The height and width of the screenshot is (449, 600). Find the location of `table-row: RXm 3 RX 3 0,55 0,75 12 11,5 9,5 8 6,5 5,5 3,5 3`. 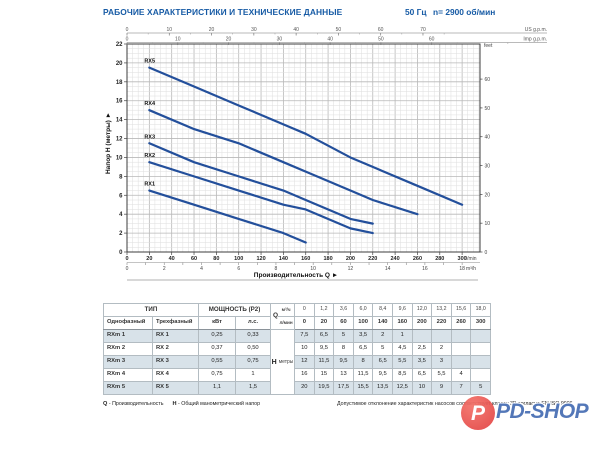

table-row: RXm 3 RX 3 0,55 0,75 12 11,5 9,5 8 6,5 5,5 3,5 3 is located at coordinates (297, 362).